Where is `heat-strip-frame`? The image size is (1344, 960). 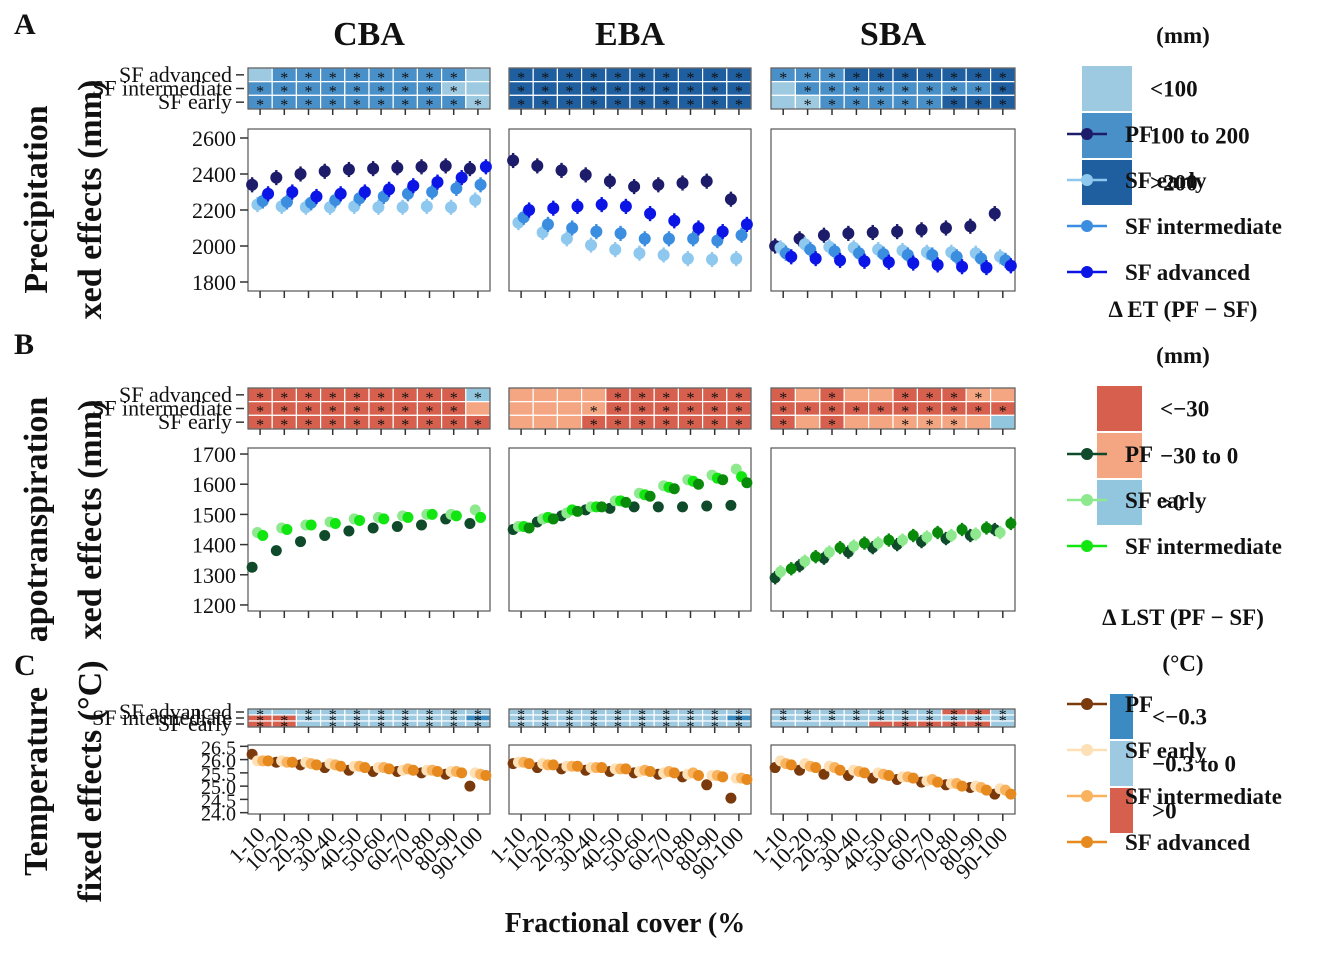 heat-strip-frame is located at coordinates (630, 718).